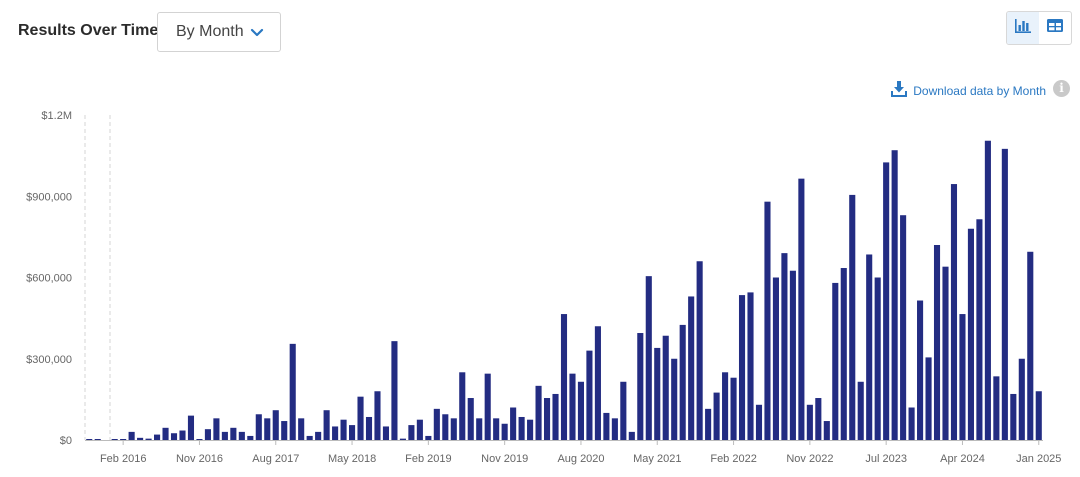 The height and width of the screenshot is (477, 1080). Describe the element at coordinates (1061, 88) in the screenshot. I see `info-icon: i` at that location.